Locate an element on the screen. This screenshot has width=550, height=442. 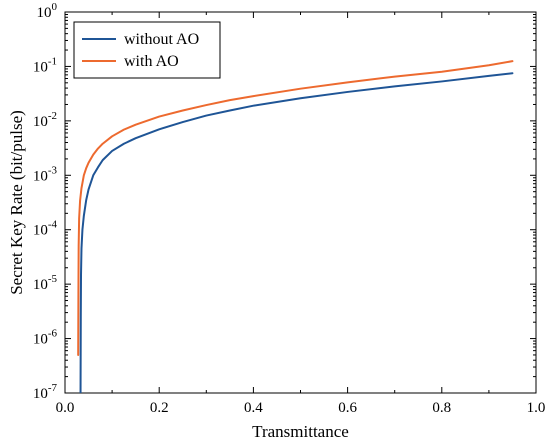
x-tick-label: 0.0 is located at coordinates (65, 408).